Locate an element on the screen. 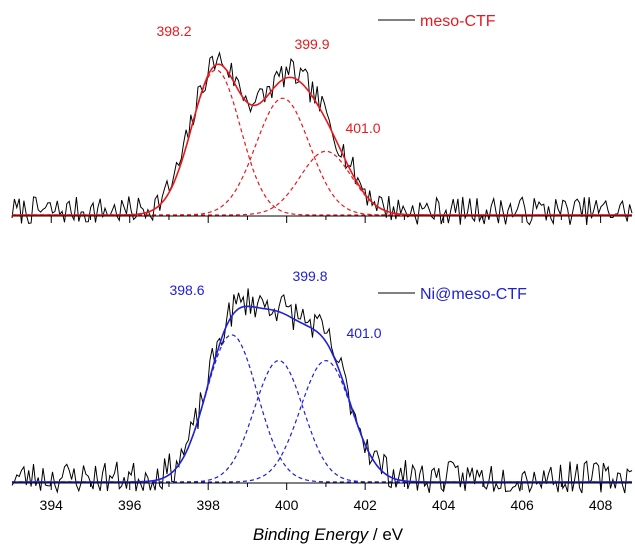 The height and width of the screenshot is (552, 635). legend-label: meso-CTF is located at coordinates (458, 21).